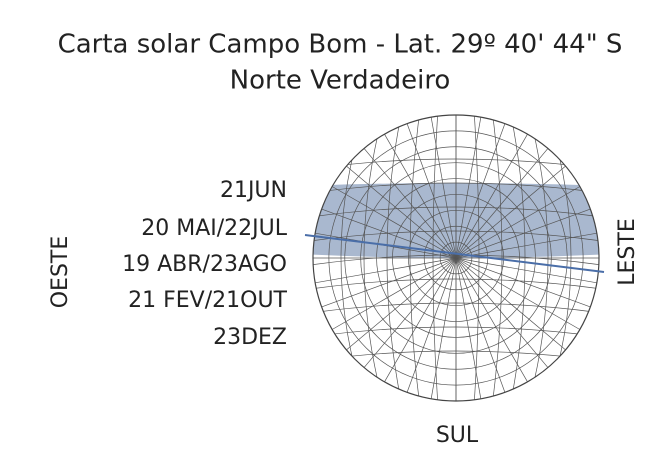 The image size is (654, 451). What do you see at coordinates (253, 190) in the screenshot?
I see `date-label: 21JUN` at bounding box center [253, 190].